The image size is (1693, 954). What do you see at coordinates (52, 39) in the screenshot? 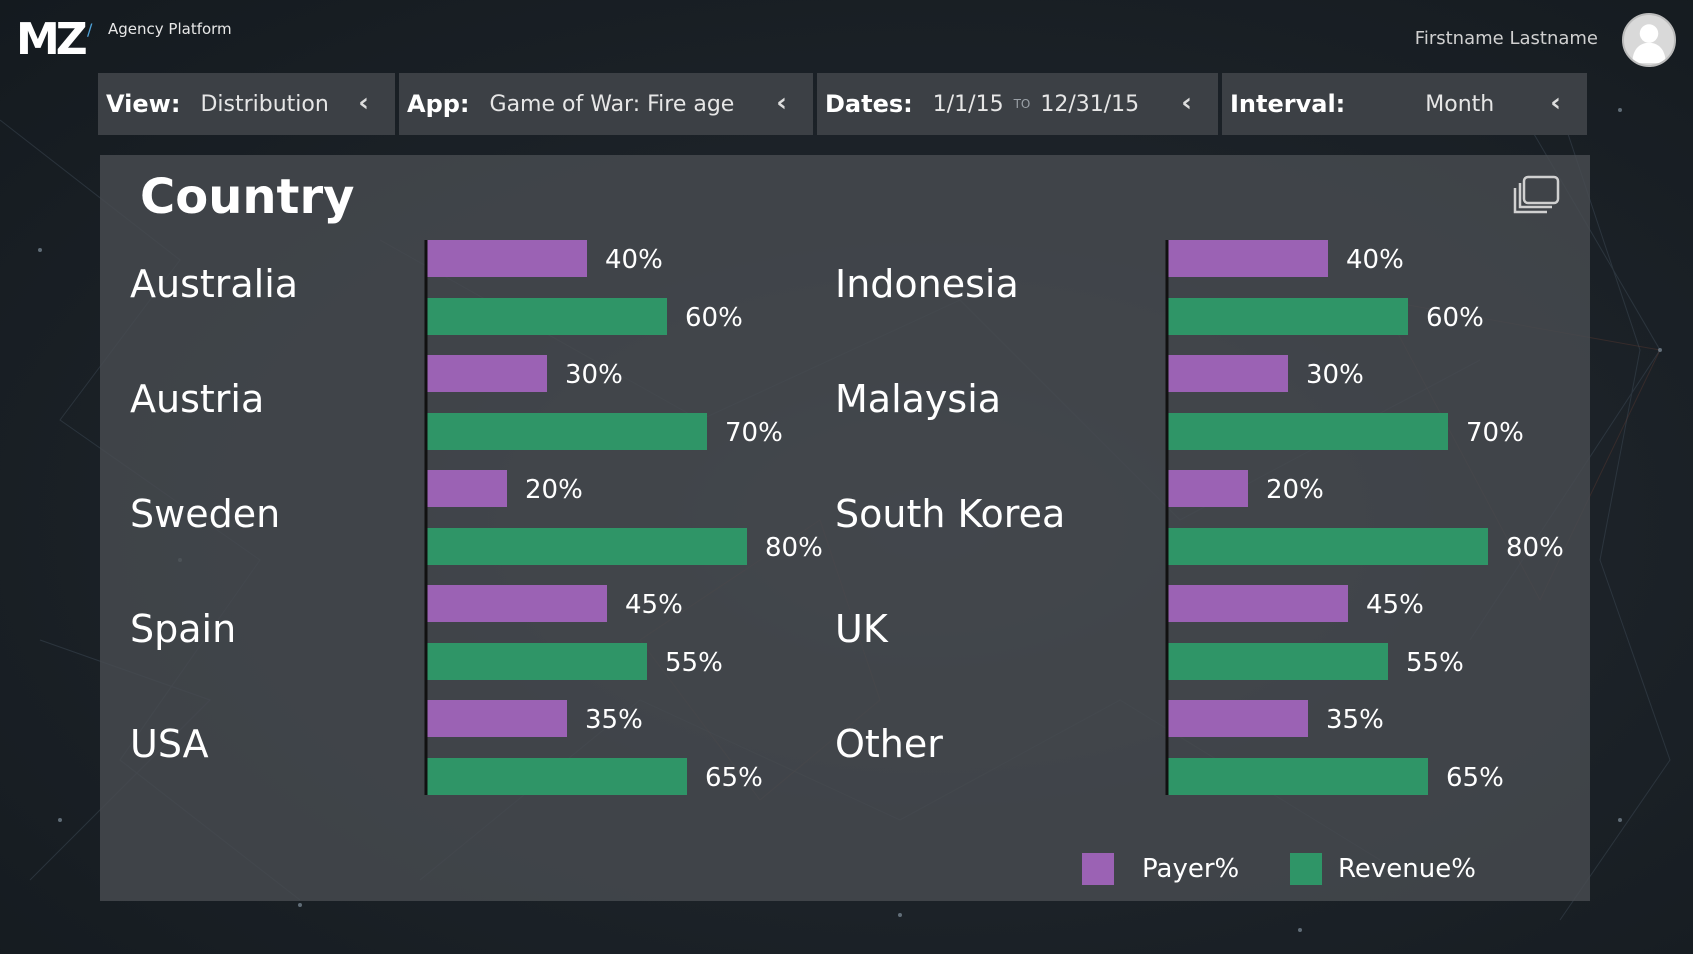
I see `mz-logo: MZ` at bounding box center [52, 39].